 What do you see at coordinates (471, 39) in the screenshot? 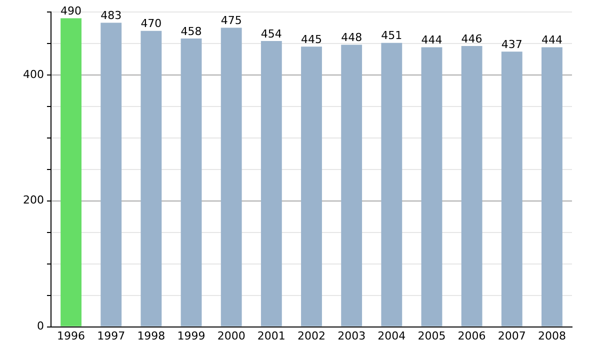
I see `data-label: 446` at bounding box center [471, 39].